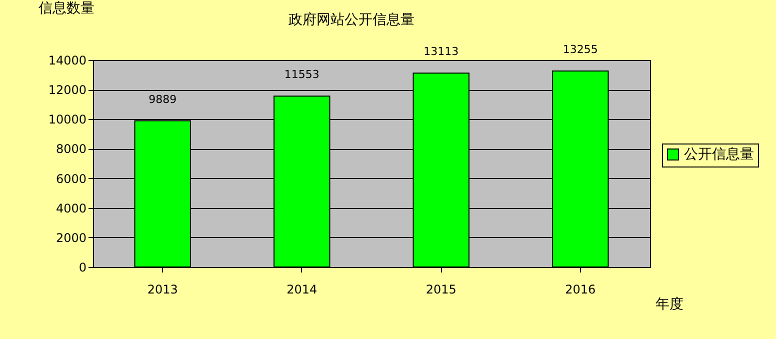 This screenshot has width=776, height=339. What do you see at coordinates (162, 289) in the screenshot?
I see `x-tick-label: 2013` at bounding box center [162, 289].